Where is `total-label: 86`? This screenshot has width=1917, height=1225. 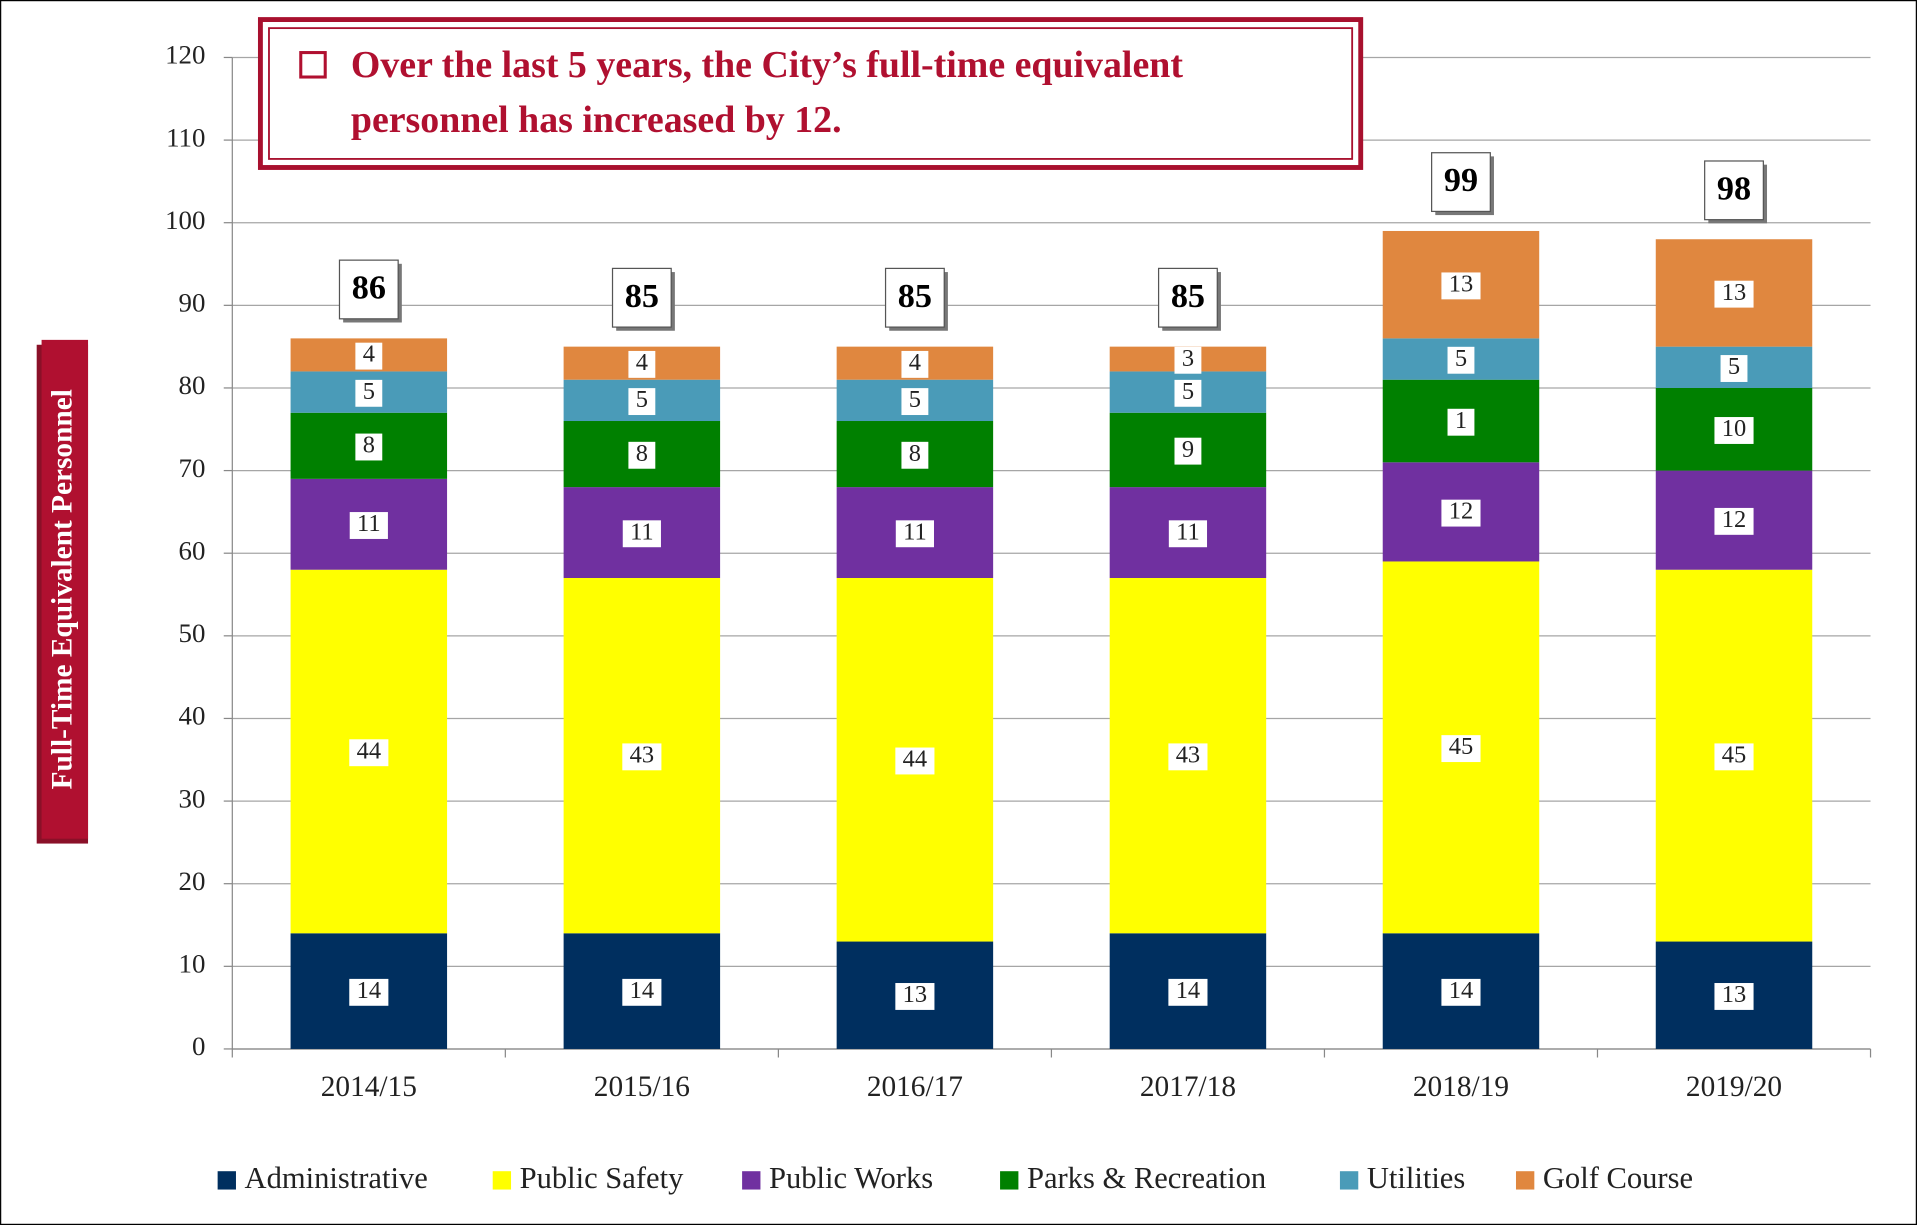 total-label: 86 is located at coordinates (369, 288).